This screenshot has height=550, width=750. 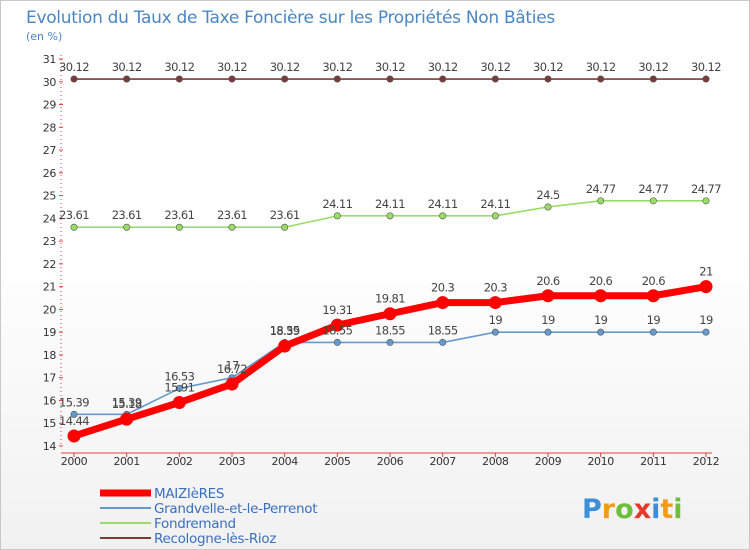 I want to click on data-label: 15.18, so click(x=127, y=404).